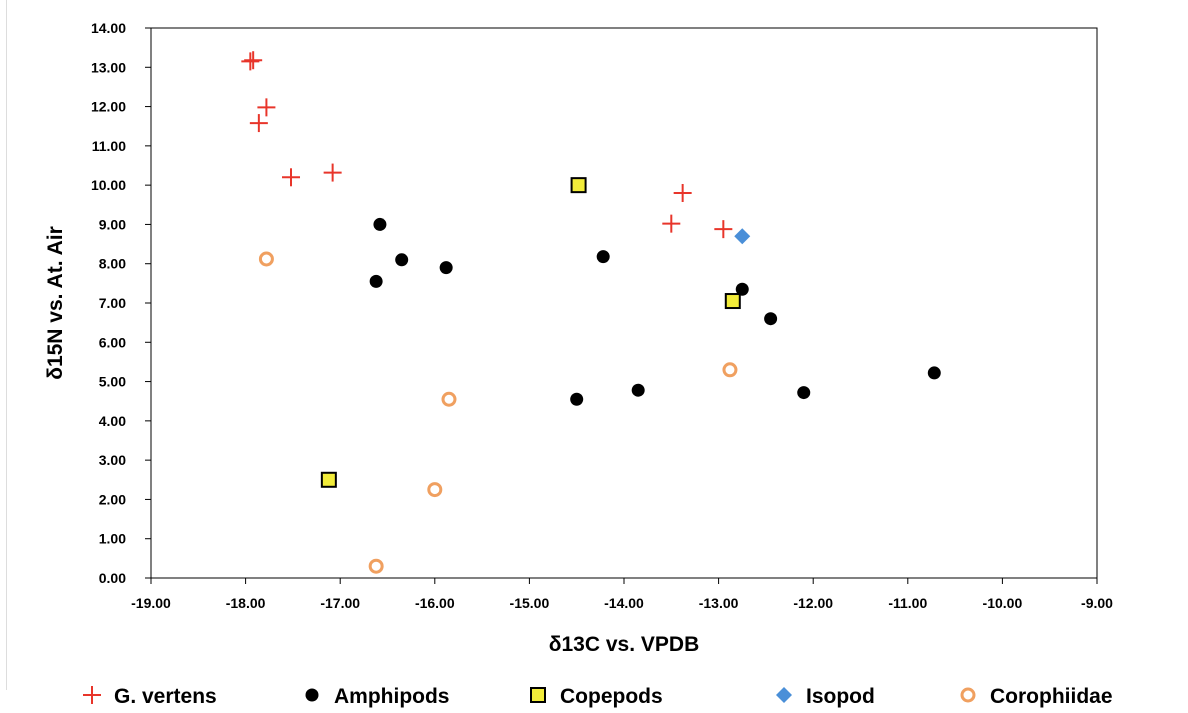 The height and width of the screenshot is (713, 1188). What do you see at coordinates (530, 603) in the screenshot?
I see `x-tick-label: -15.00` at bounding box center [530, 603].